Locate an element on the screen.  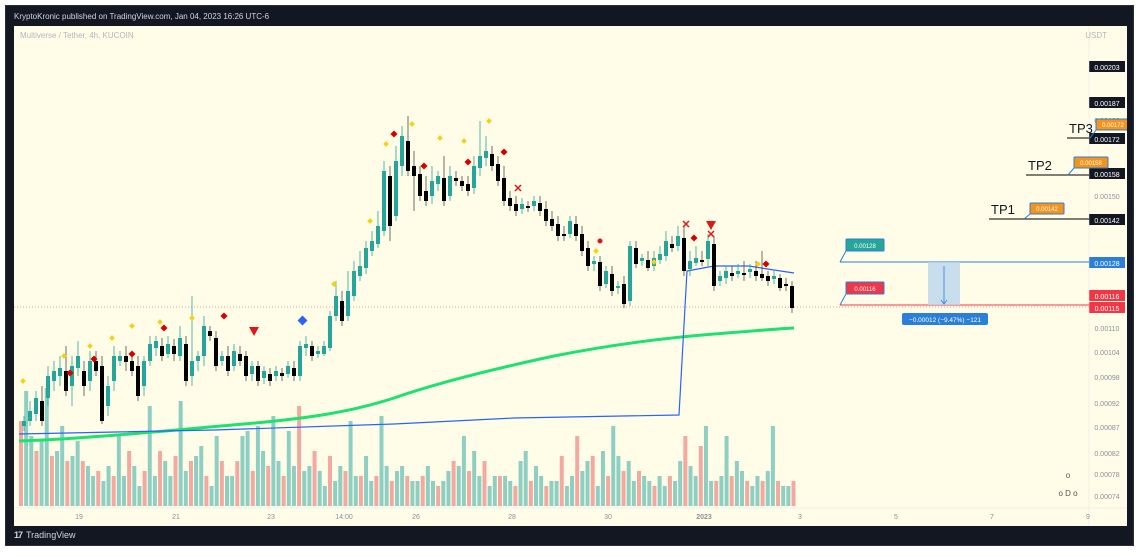
stop-badge is located at coordinates (865, 288).